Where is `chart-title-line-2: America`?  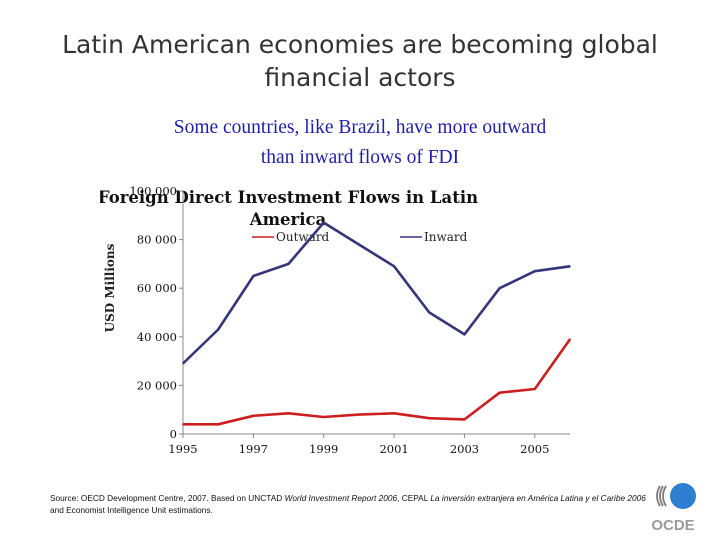 chart-title-line-2: America is located at coordinates (288, 219).